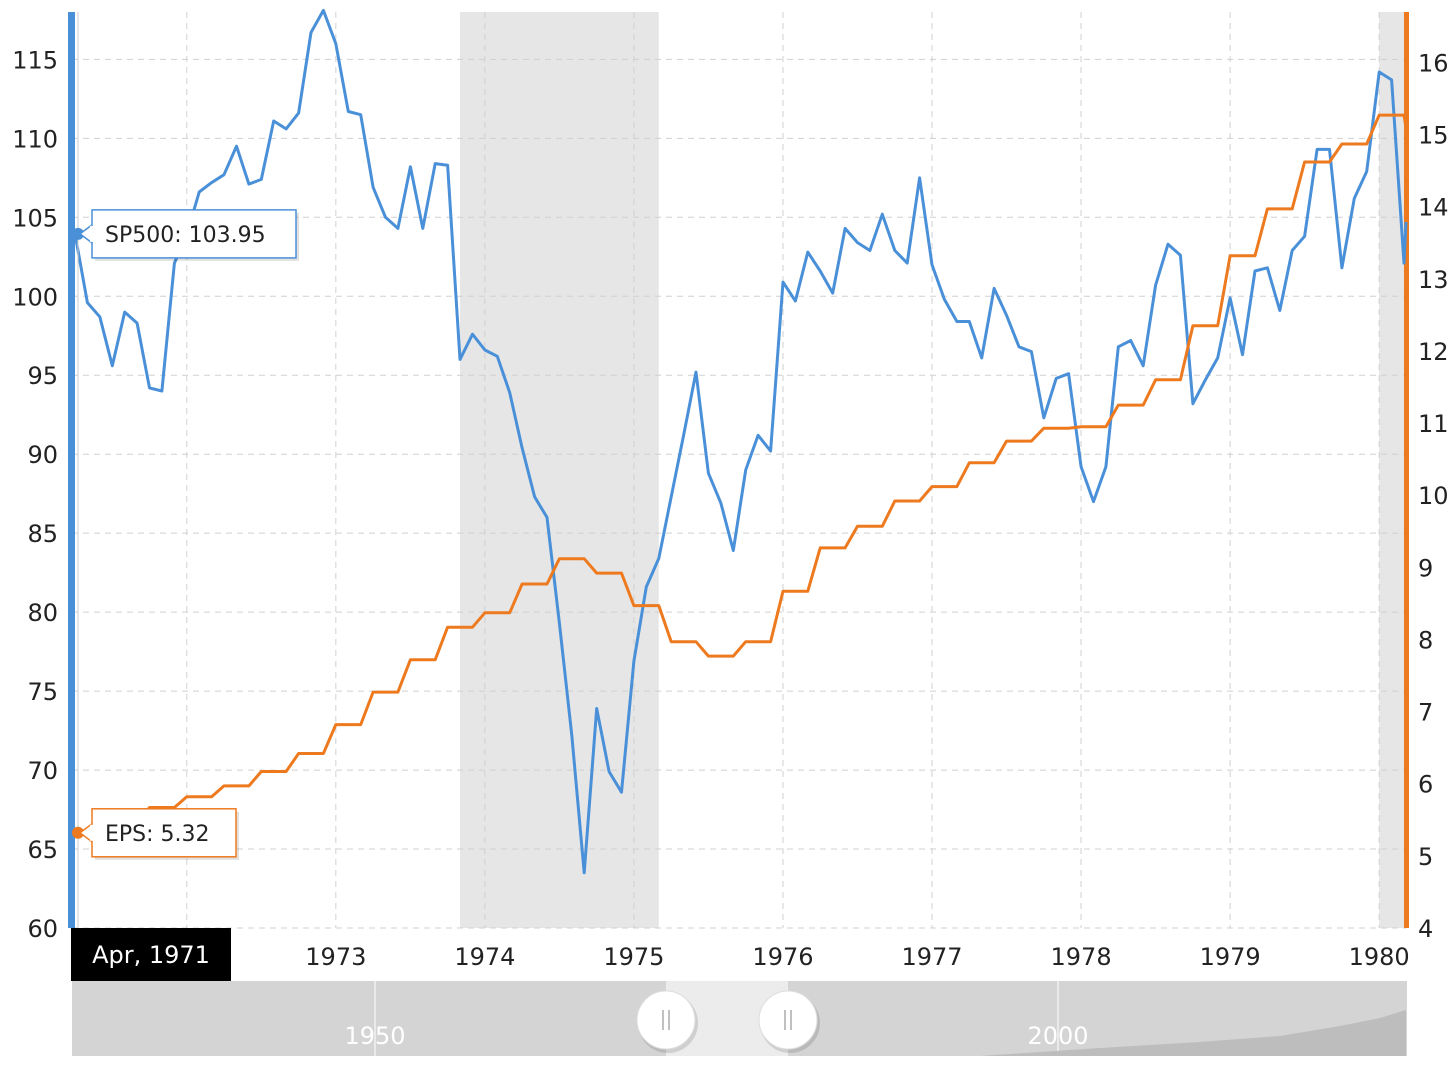  I want to click on tooltip-eps: EPS: 5.32, so click(158, 834).